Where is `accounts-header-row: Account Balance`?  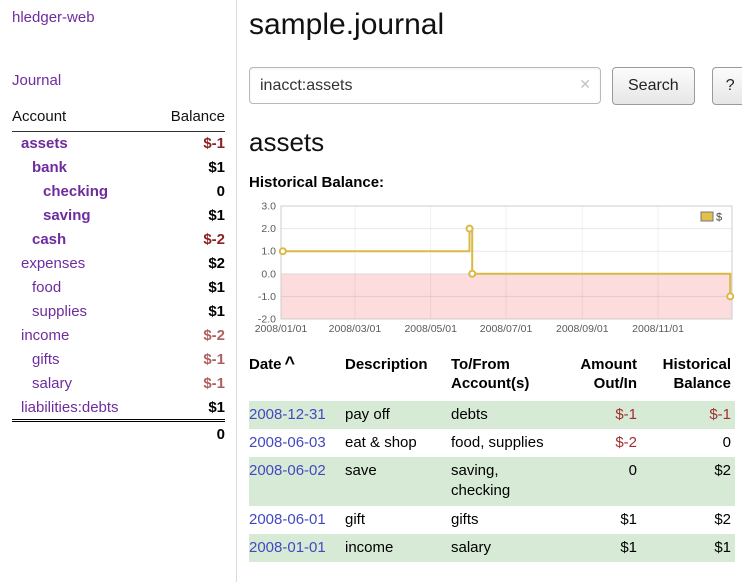
accounts-header-row: Account Balance is located at coordinates (118, 118).